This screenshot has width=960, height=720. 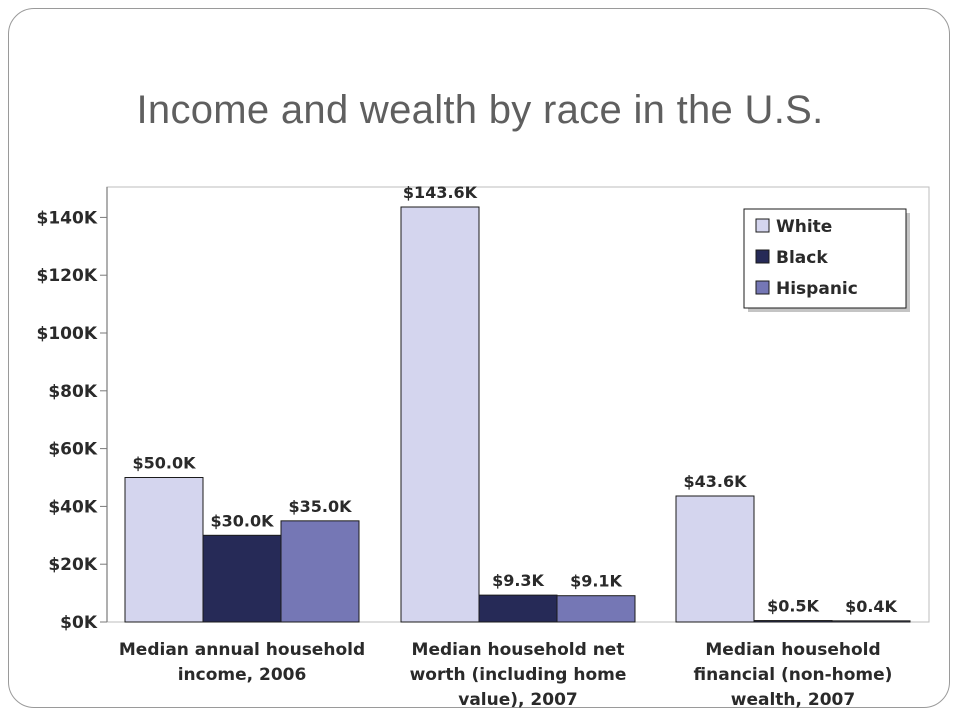 I want to click on data-label: $43.6K, so click(x=715, y=481).